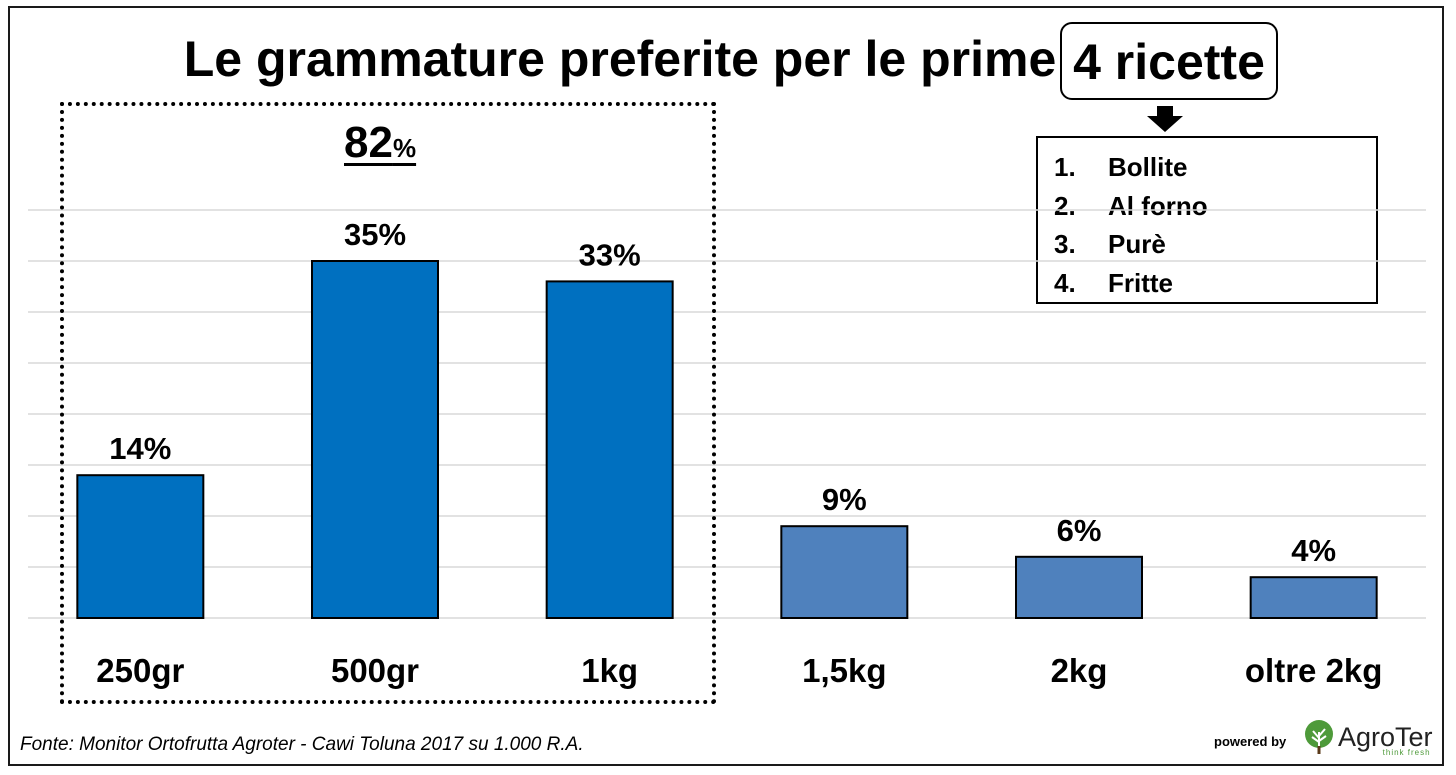  Describe the element at coordinates (1079, 670) in the screenshot. I see `tick-label: 2kg` at that location.